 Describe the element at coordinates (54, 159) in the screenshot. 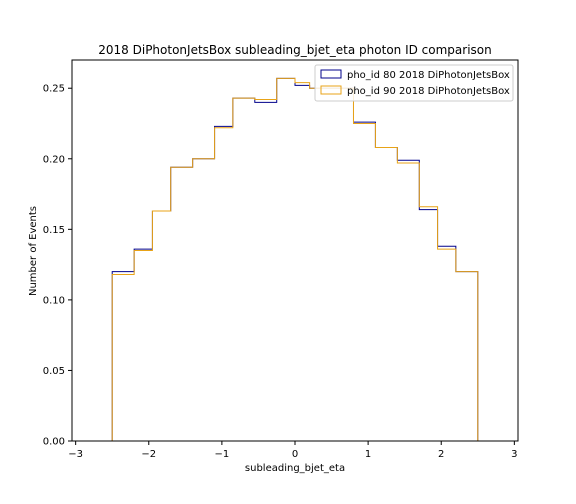

I see `y-tick-label: 0.20` at that location.